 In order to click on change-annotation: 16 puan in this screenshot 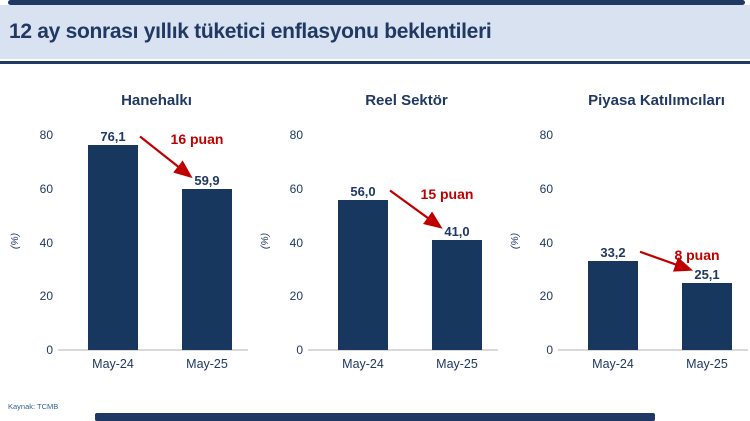, I will do `click(197, 139)`.